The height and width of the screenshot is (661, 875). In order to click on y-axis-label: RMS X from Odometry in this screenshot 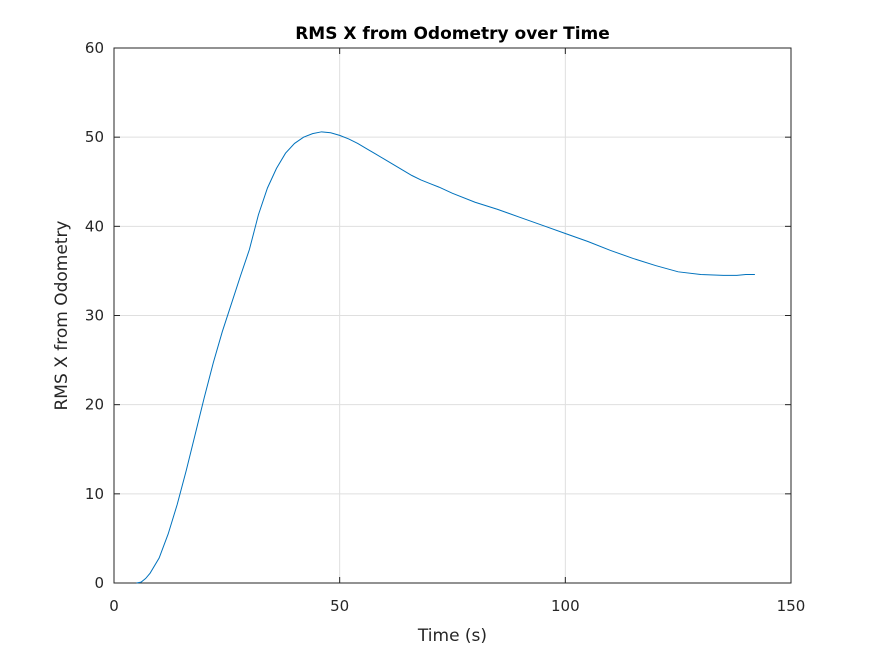, I will do `click(62, 316)`.